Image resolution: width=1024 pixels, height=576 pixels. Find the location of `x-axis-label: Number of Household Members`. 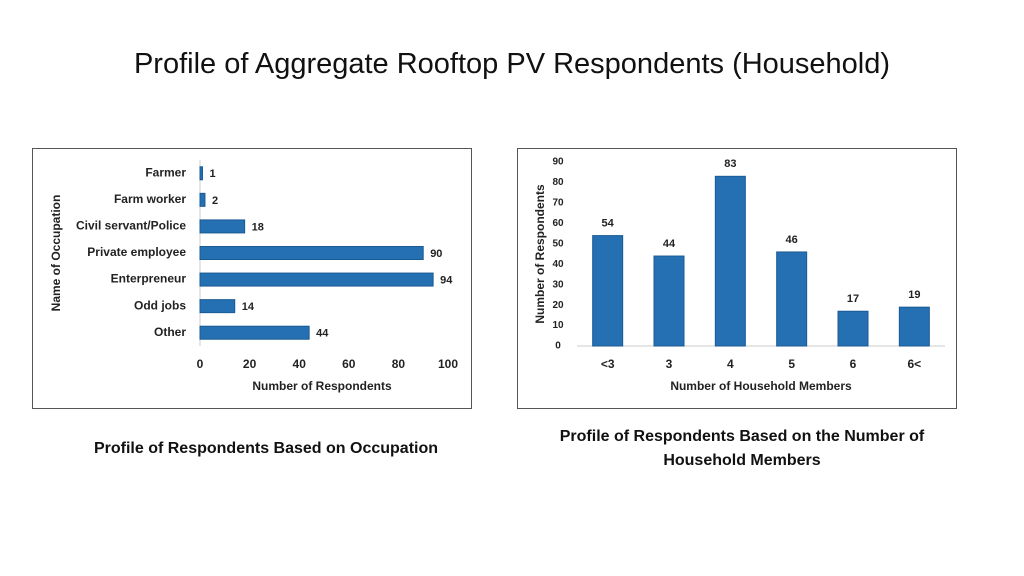

x-axis-label: Number of Household Members is located at coordinates (761, 386).